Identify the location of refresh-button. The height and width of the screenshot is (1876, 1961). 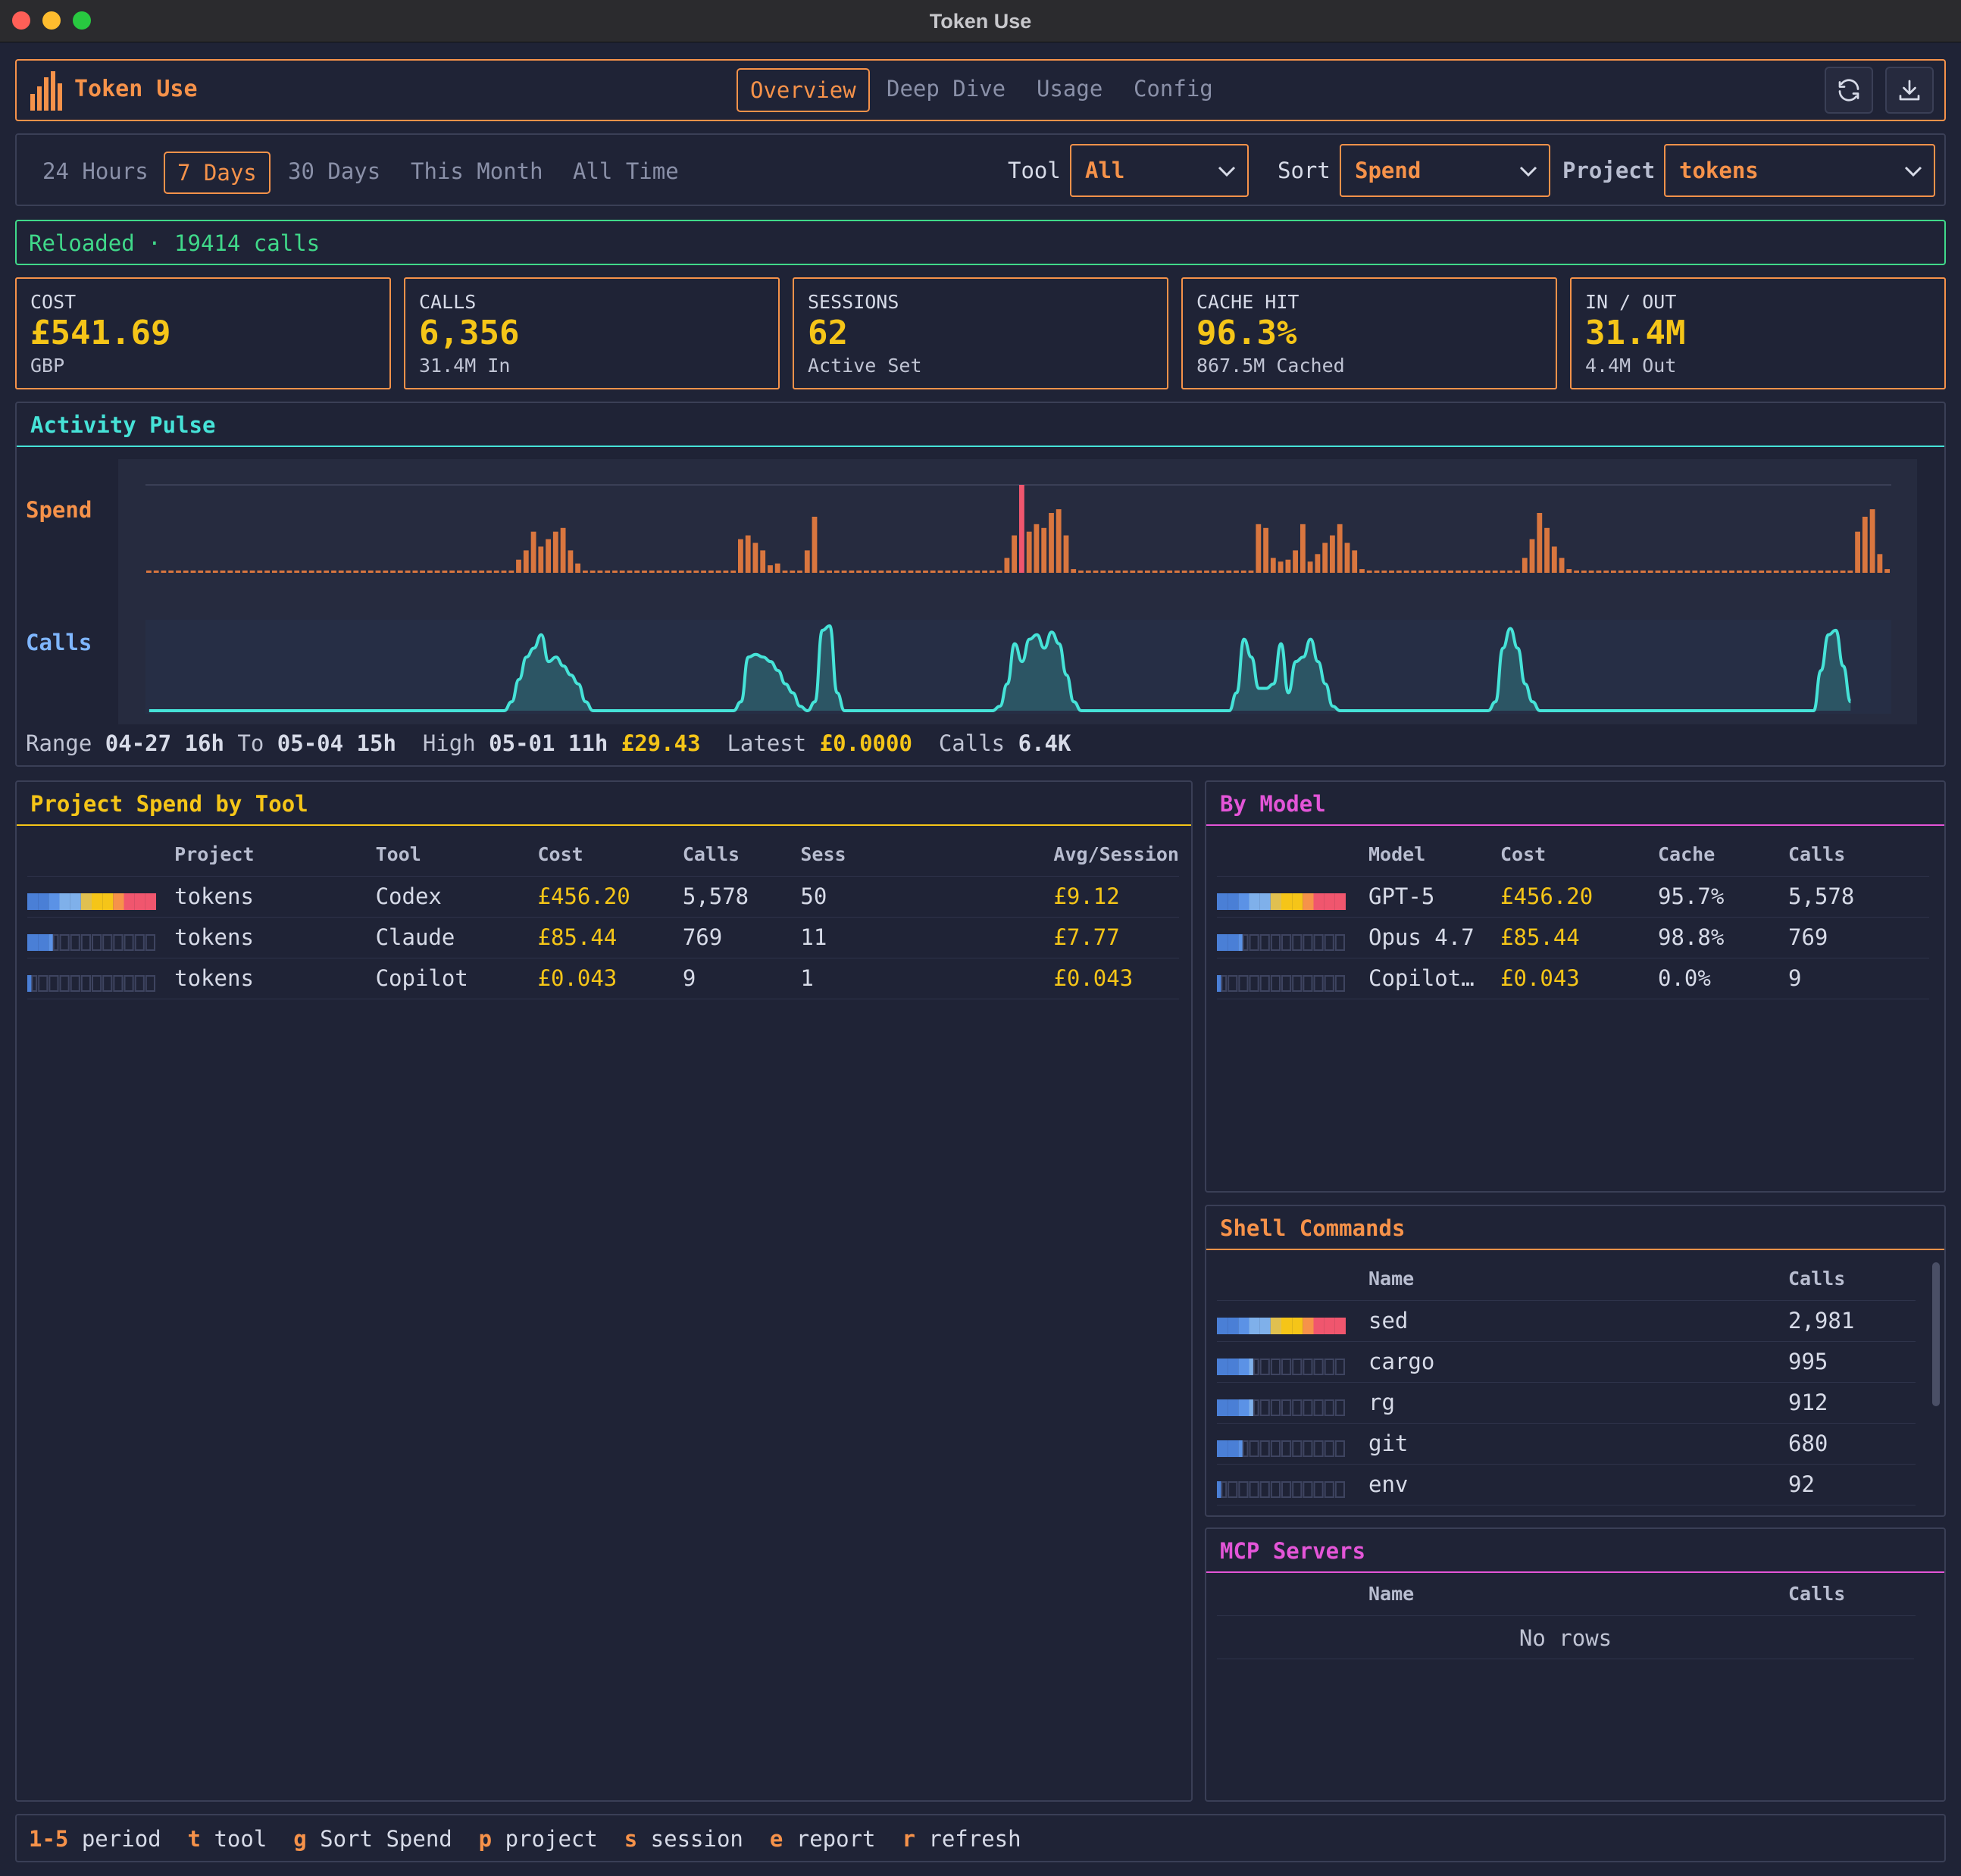
(1849, 90).